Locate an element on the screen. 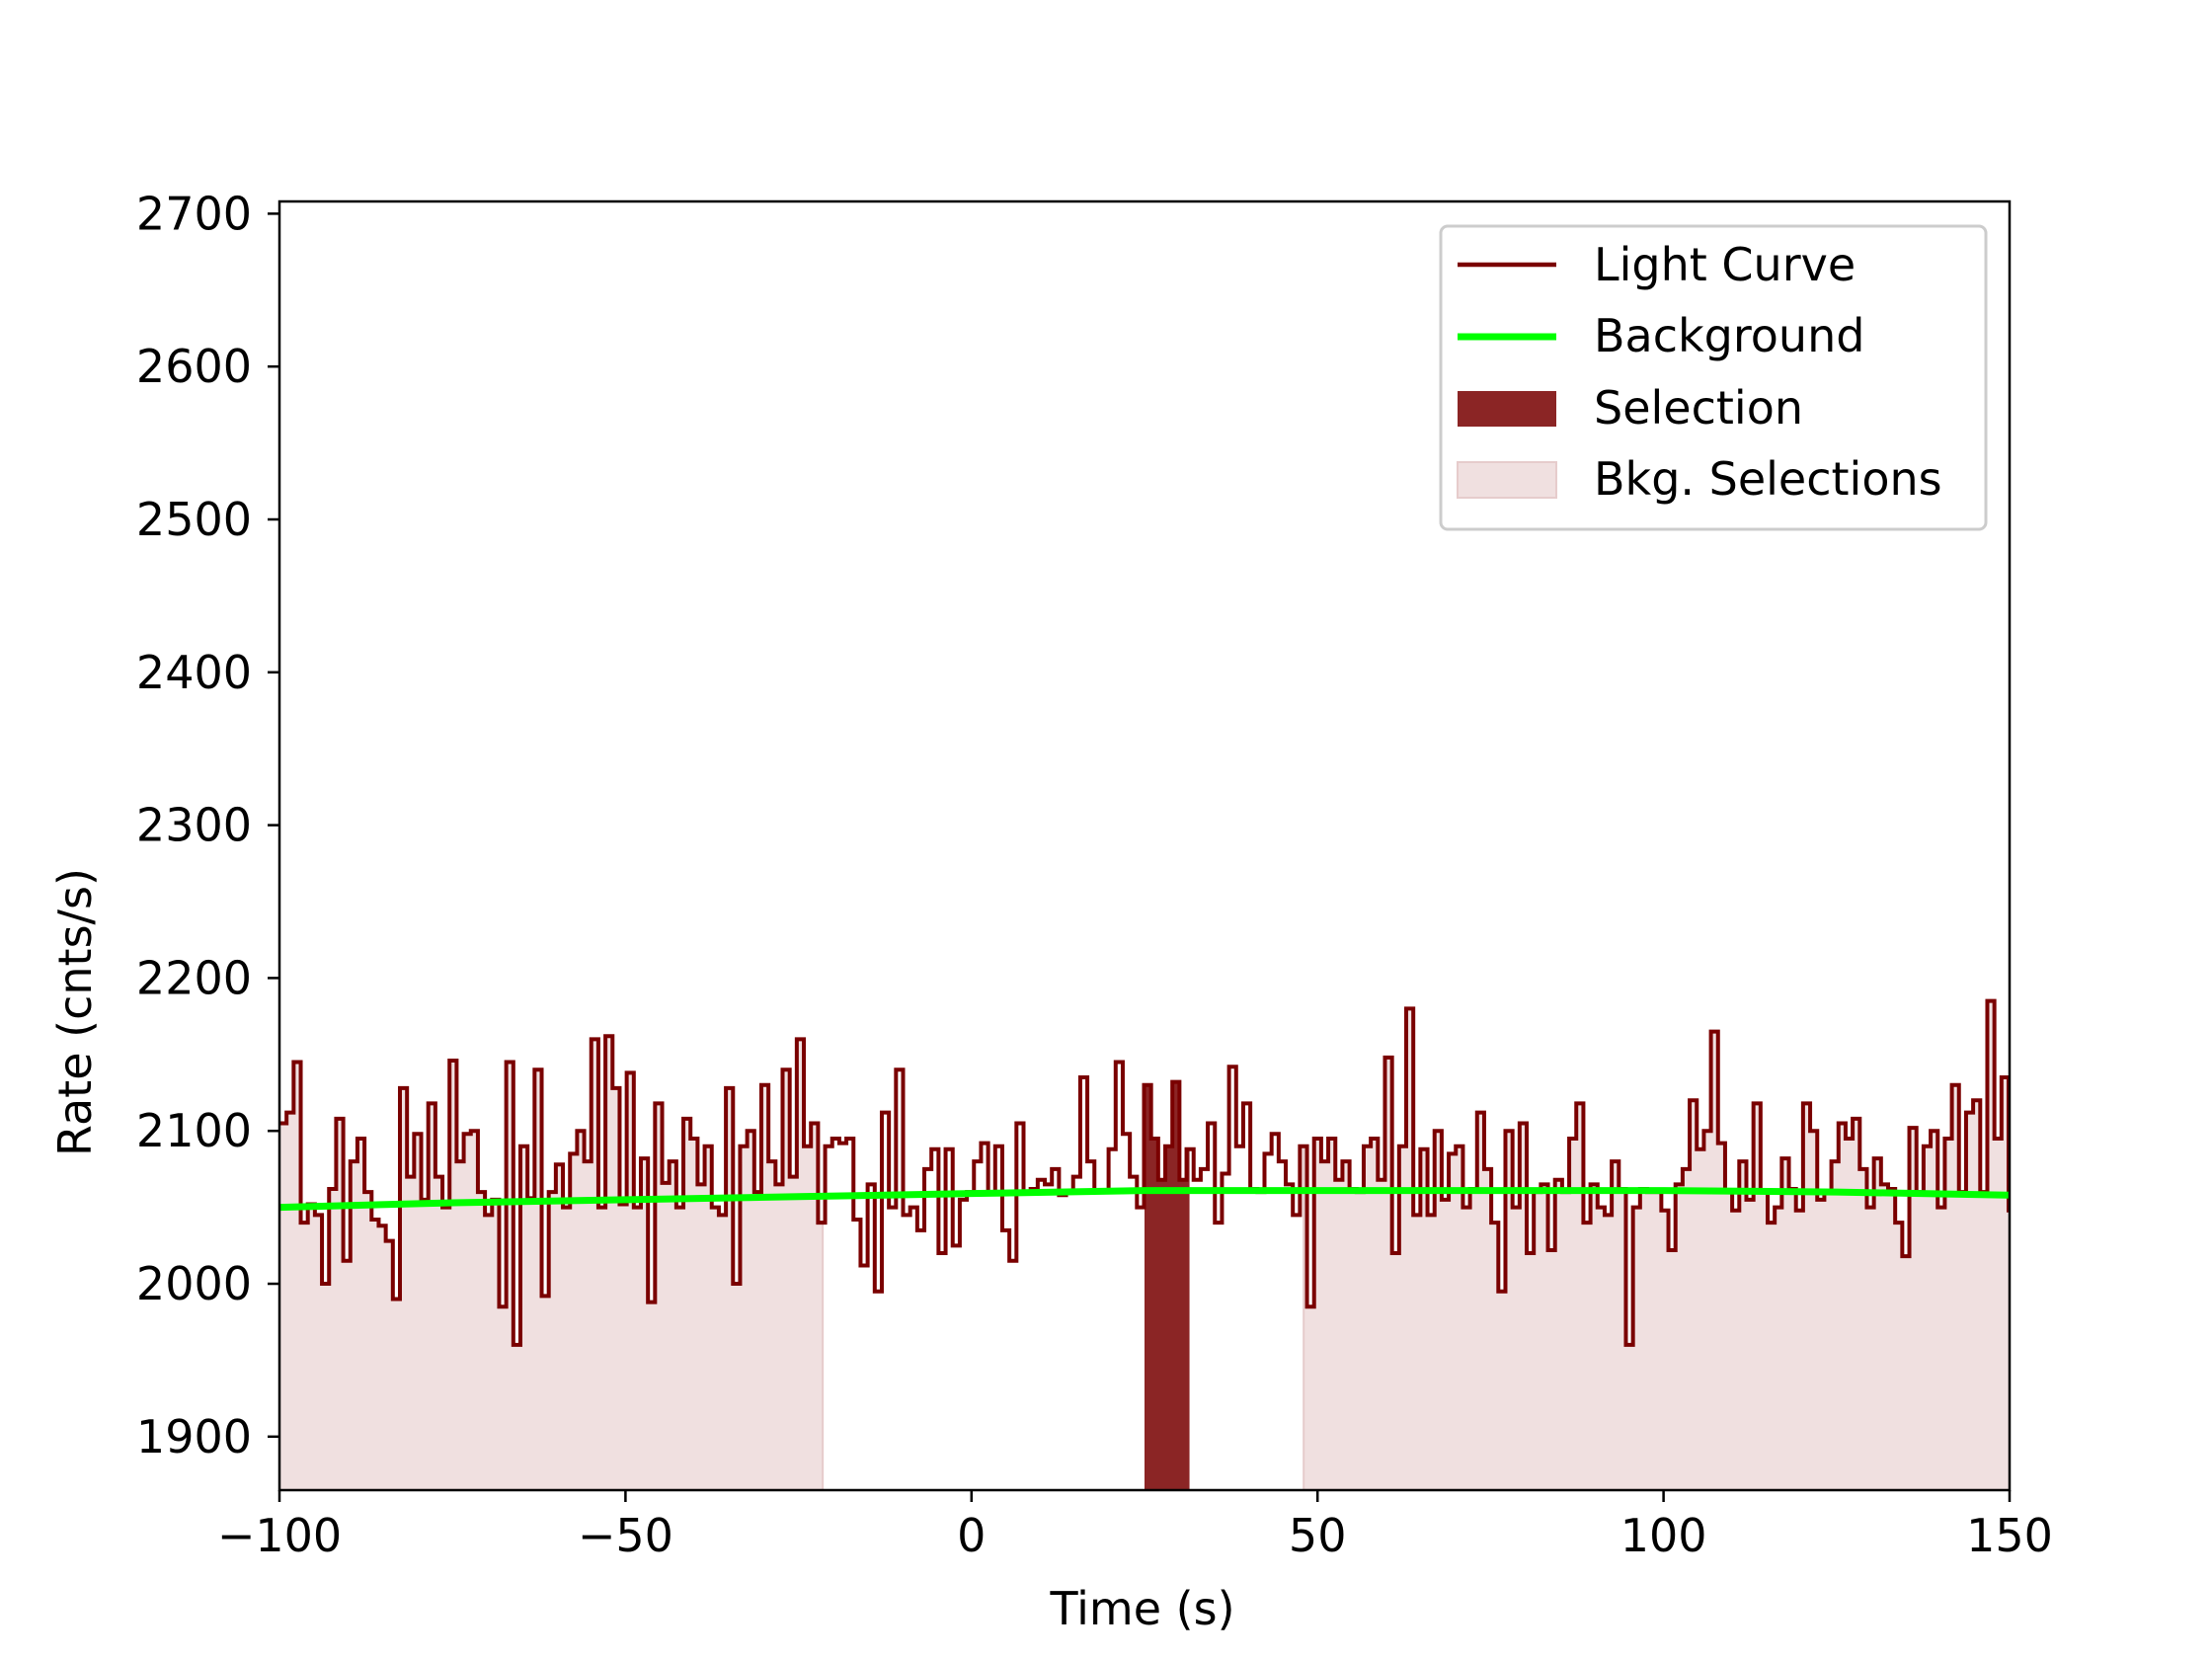 The image size is (2212, 1659). x-axis-ticks: −100 −50 0 50 100 150 is located at coordinates (1135, 1526).